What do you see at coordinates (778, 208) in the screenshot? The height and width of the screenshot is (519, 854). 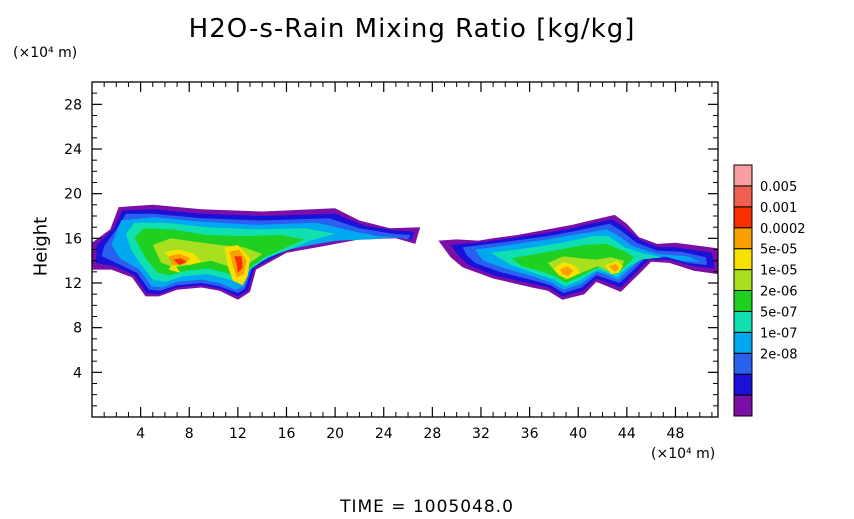 I see `colorbar-label: 0.001` at bounding box center [778, 208].